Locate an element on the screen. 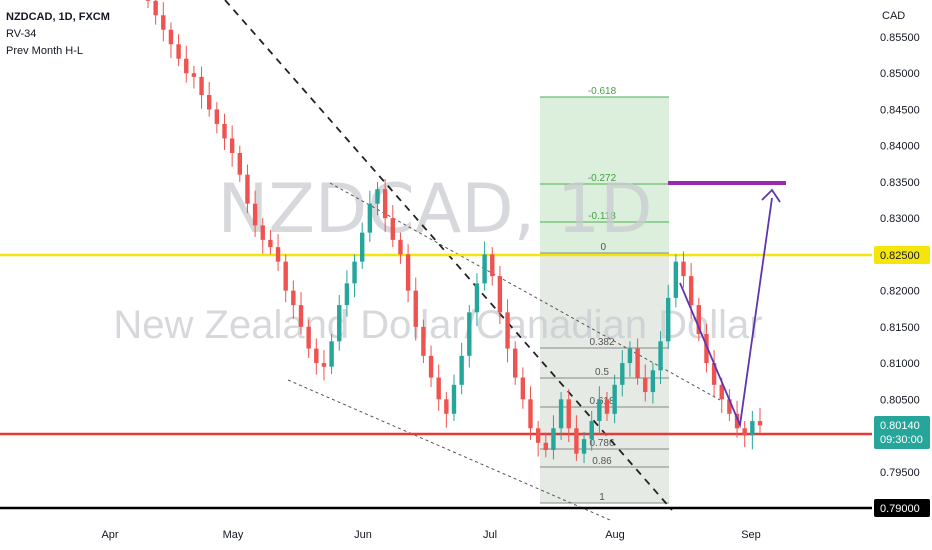  black-level-tag is located at coordinates (902, 508).